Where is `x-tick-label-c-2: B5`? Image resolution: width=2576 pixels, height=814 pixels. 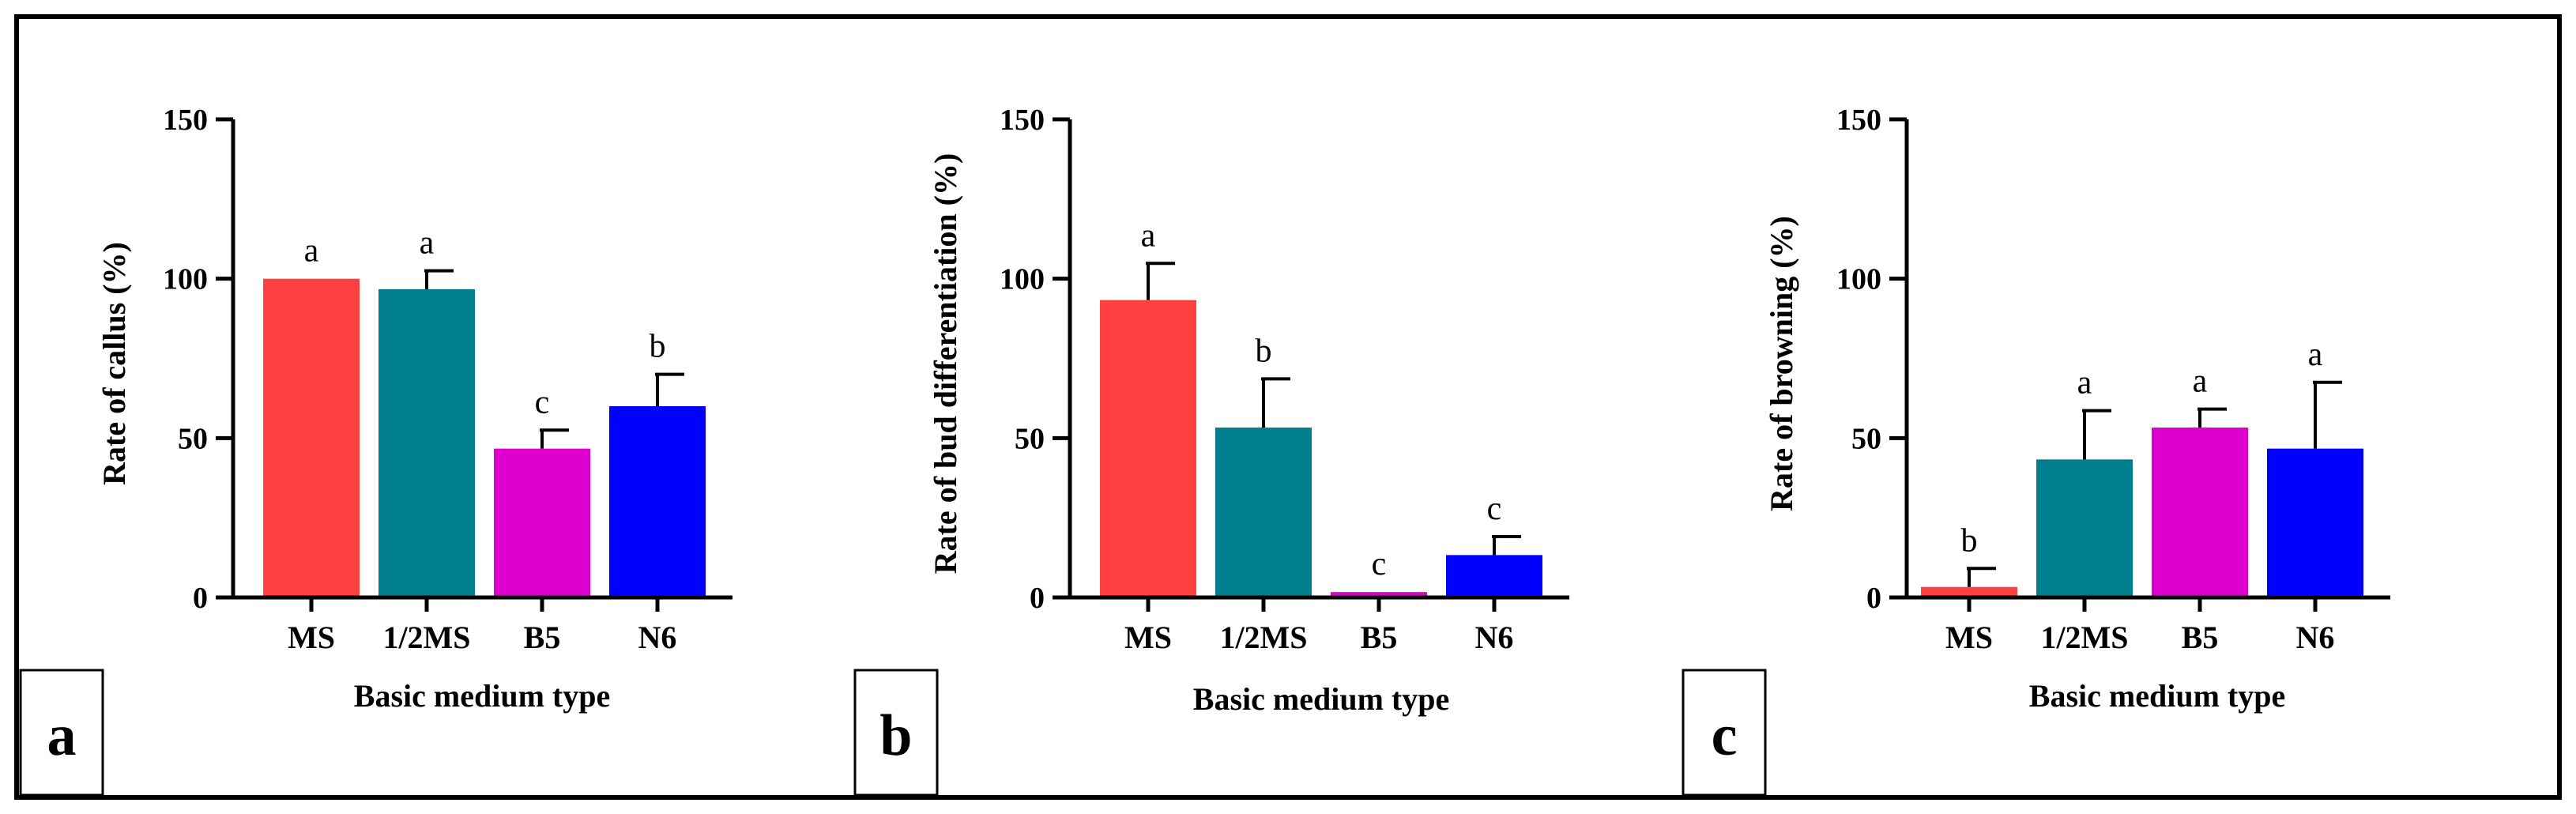 x-tick-label-c-2: B5 is located at coordinates (2200, 637).